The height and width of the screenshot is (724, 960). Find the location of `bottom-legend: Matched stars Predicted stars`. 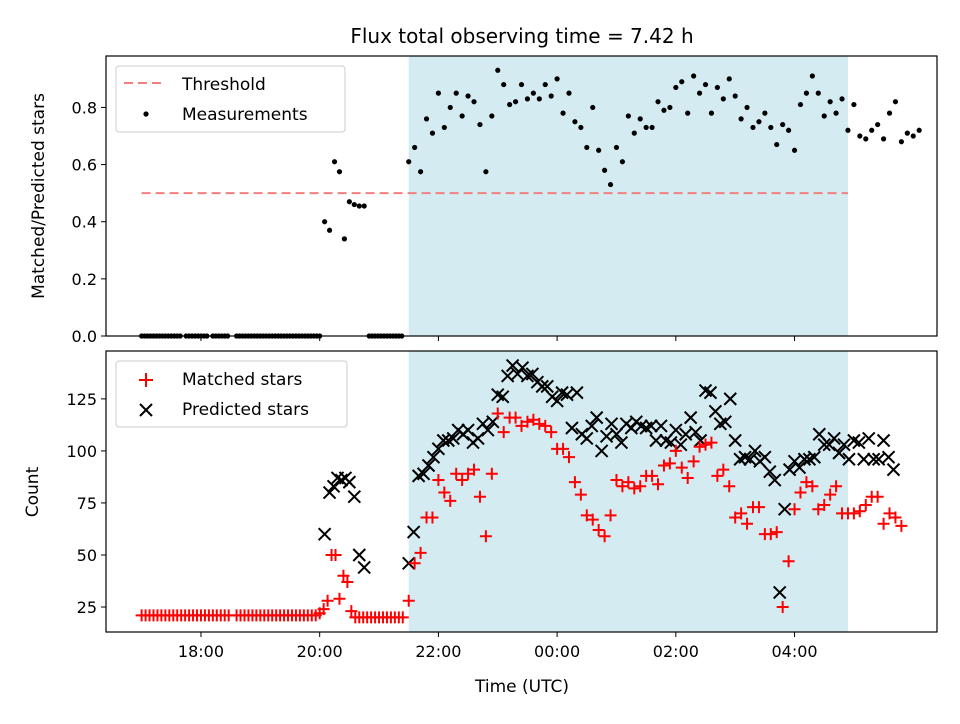

bottom-legend: Matched stars Predicted stars is located at coordinates (231, 394).